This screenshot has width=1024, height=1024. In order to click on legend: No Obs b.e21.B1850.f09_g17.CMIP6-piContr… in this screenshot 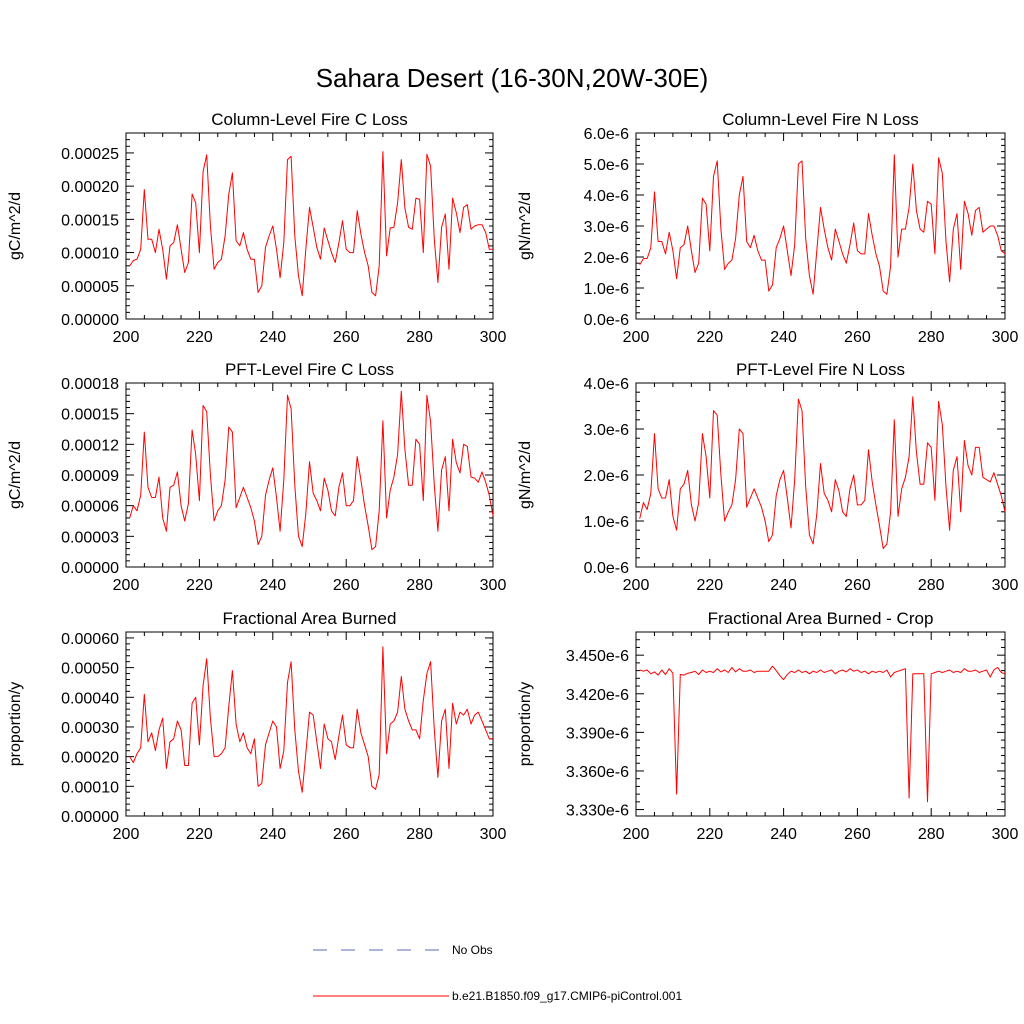, I will do `click(497, 973)`.